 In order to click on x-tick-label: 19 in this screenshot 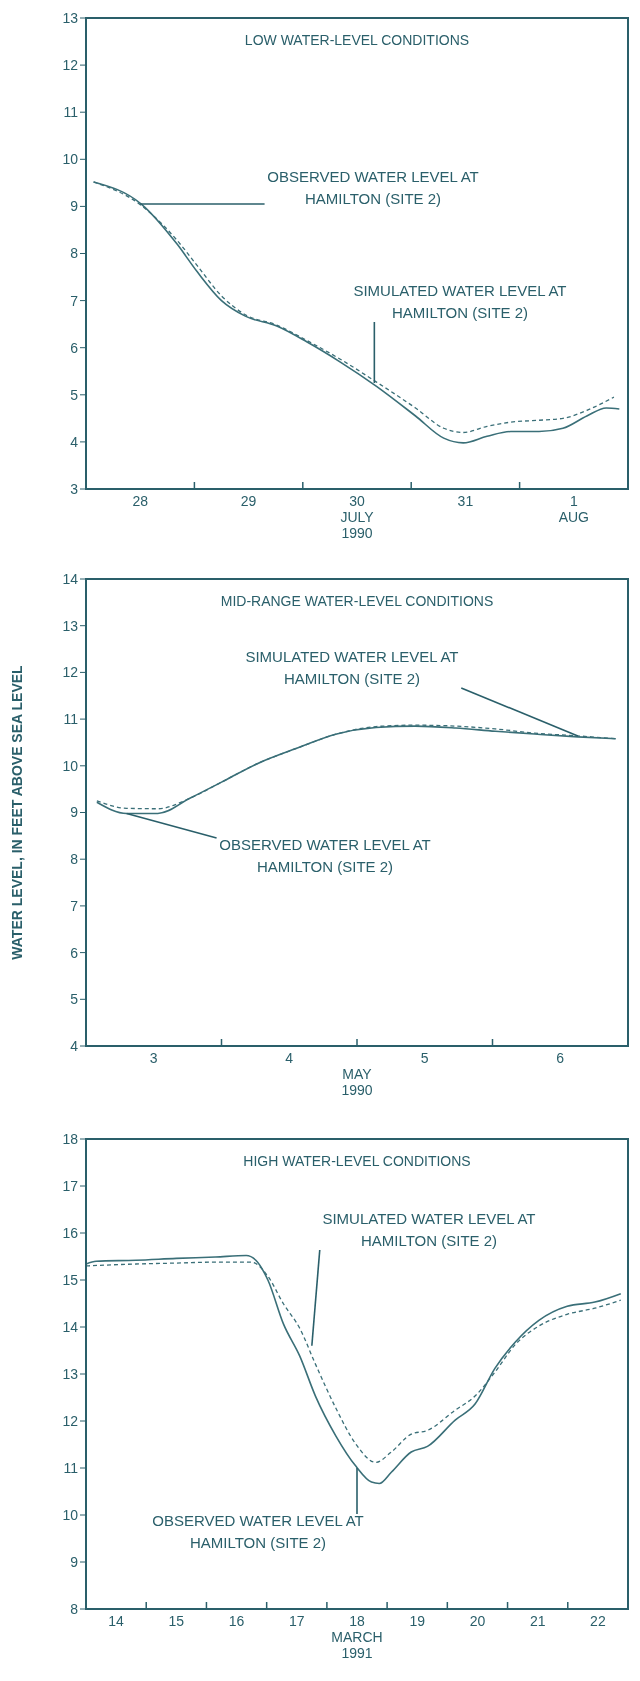, I will do `click(417, 1621)`.